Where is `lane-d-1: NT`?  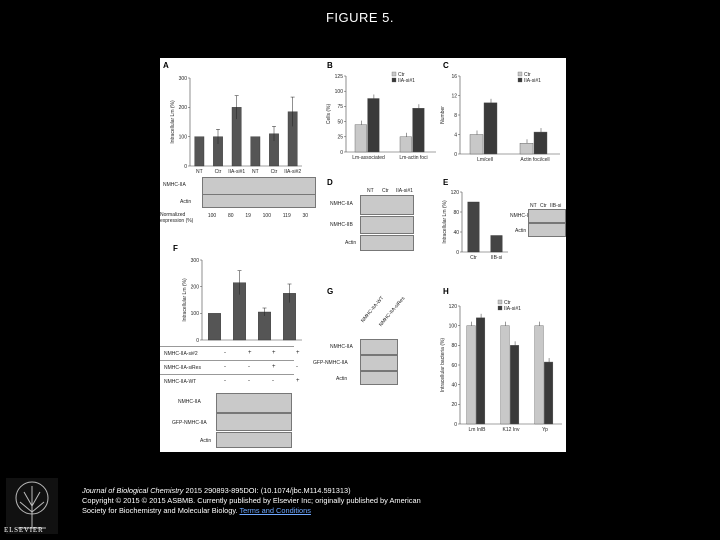
lane-d-1: NT is located at coordinates (370, 191).